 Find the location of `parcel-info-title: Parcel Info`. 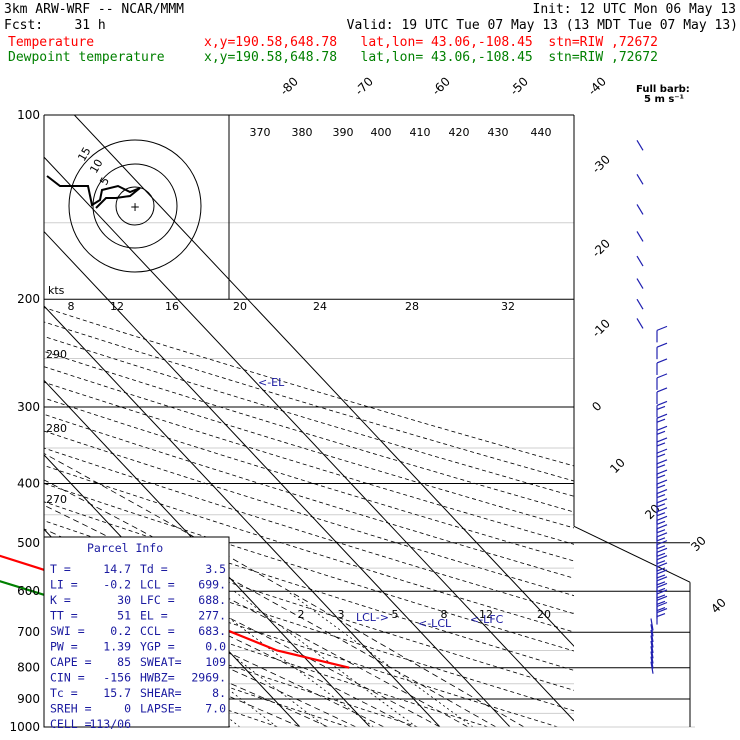

parcel-info-title: Parcel Info is located at coordinates (125, 548).